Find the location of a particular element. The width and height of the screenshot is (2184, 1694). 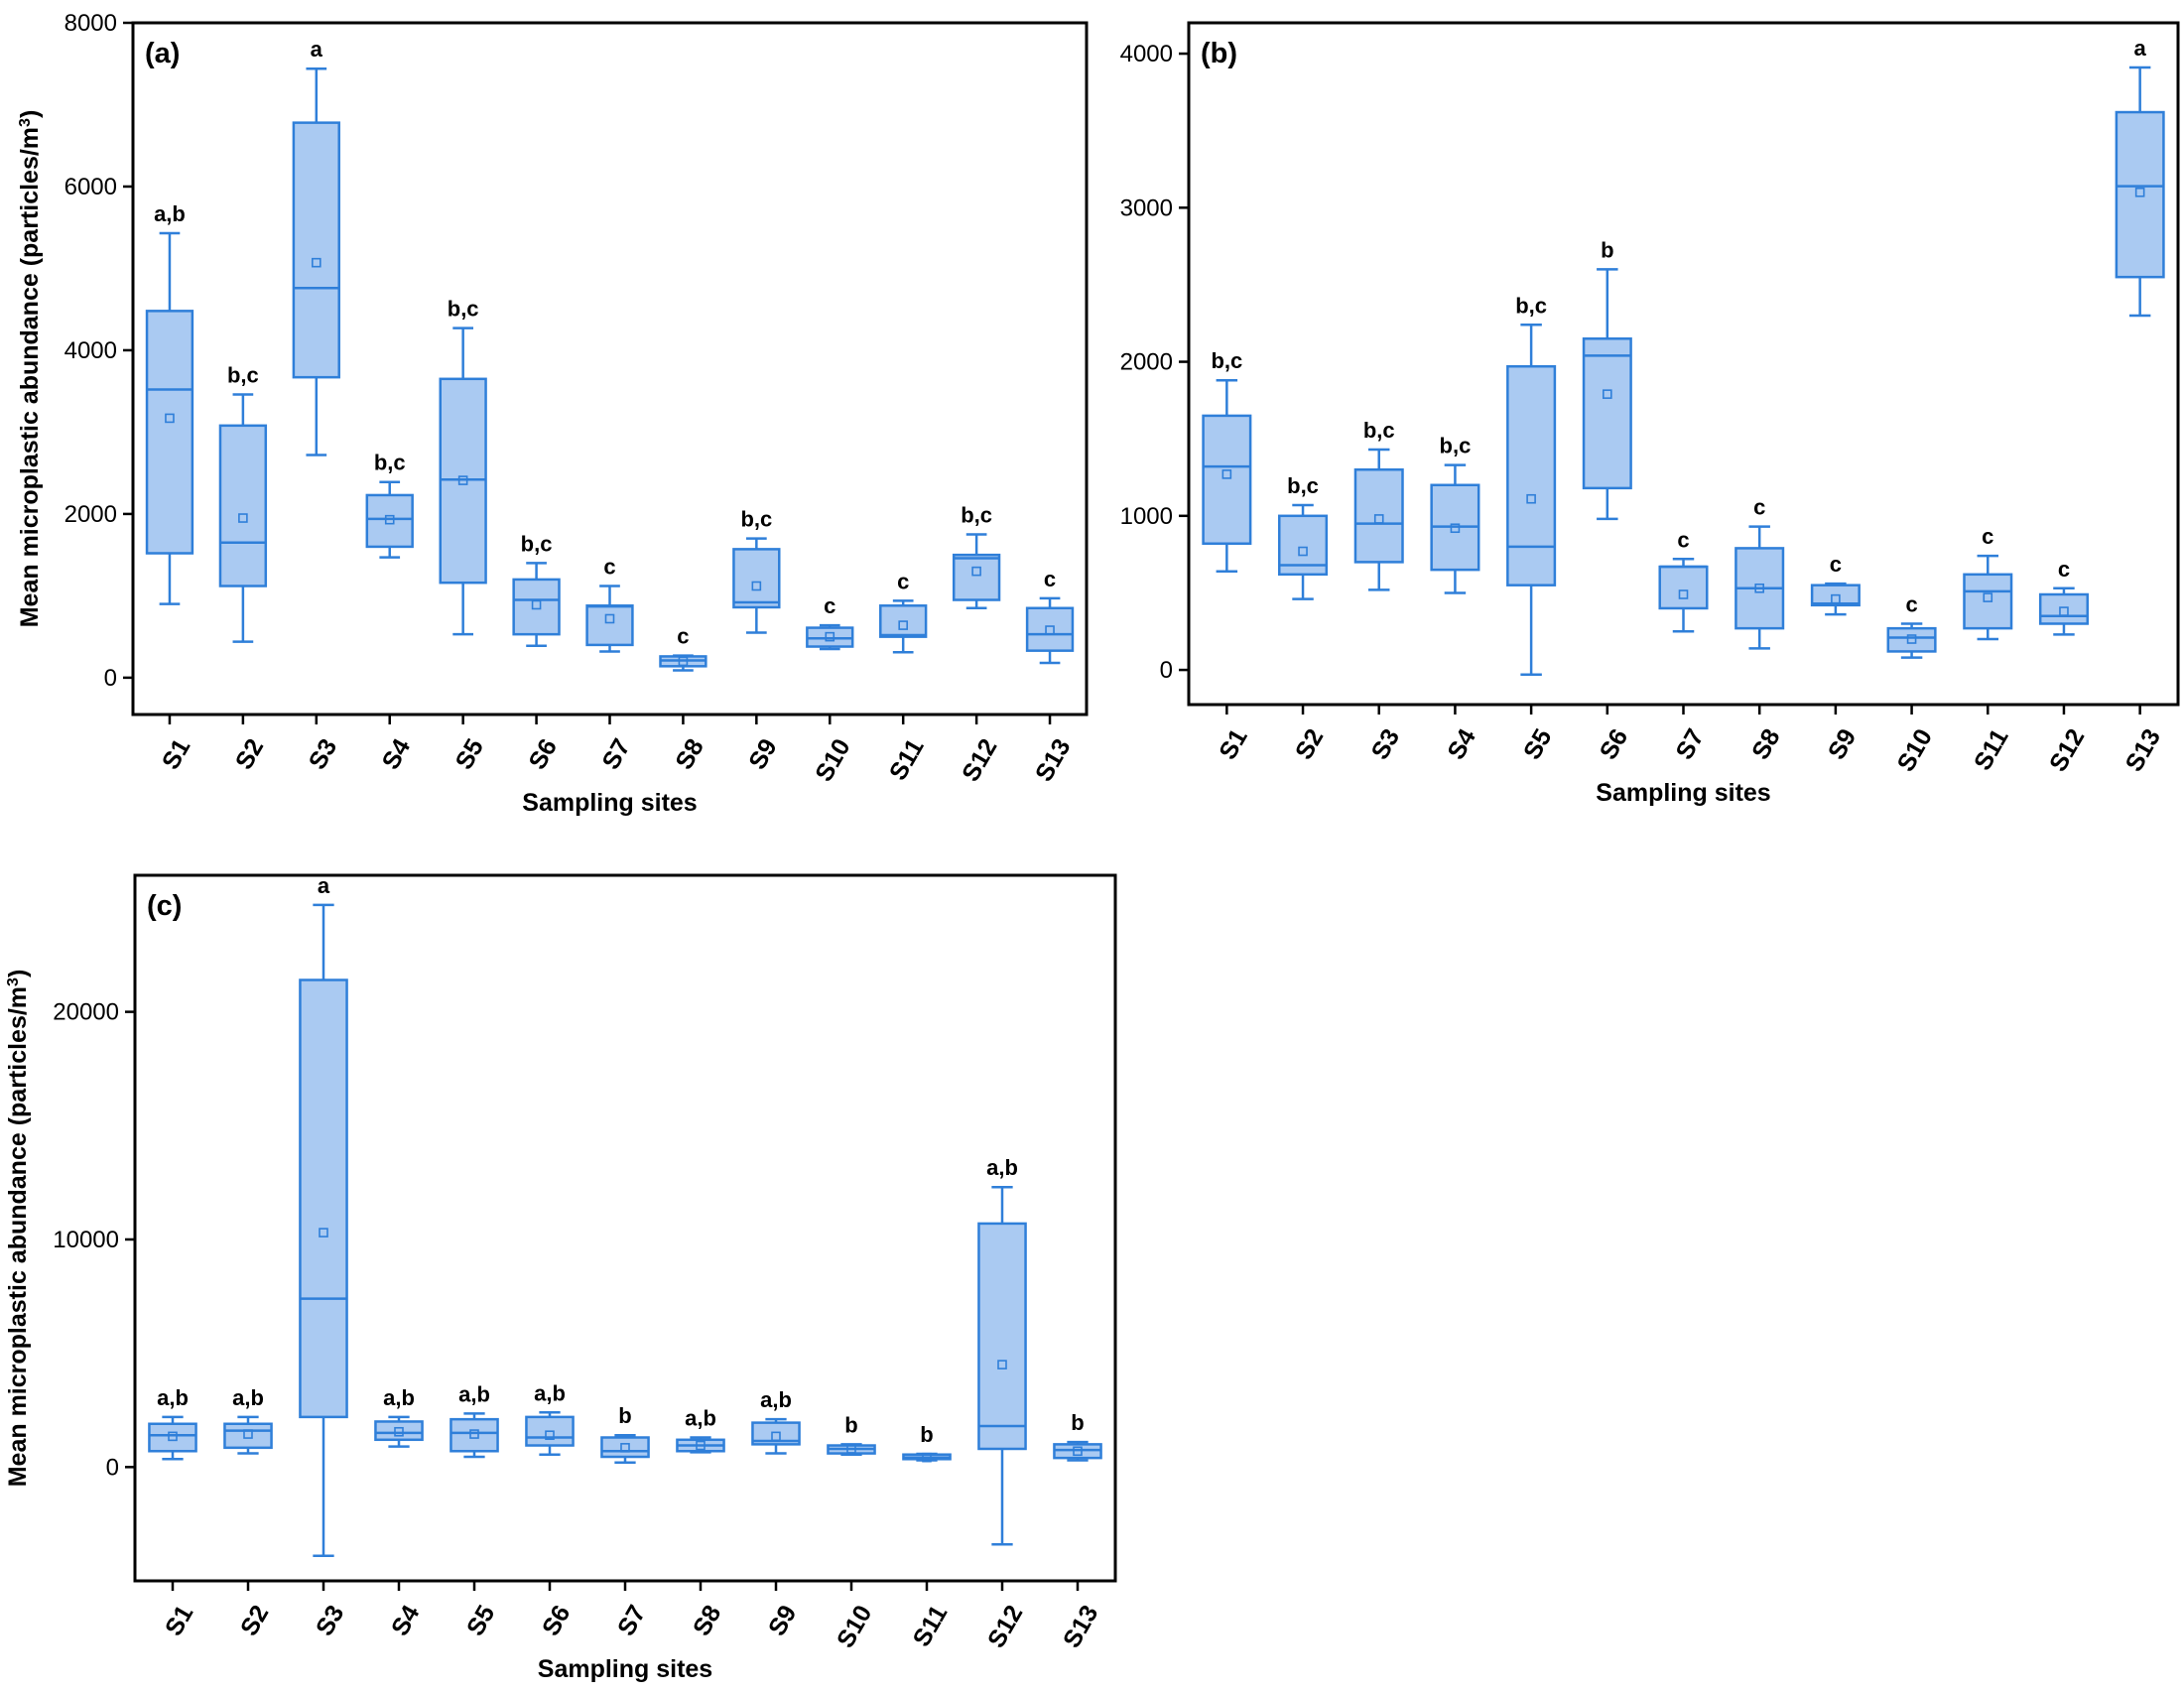

y-axis-title-main: Mean microplastic abundance (particles/m is located at coordinates (30, 377).